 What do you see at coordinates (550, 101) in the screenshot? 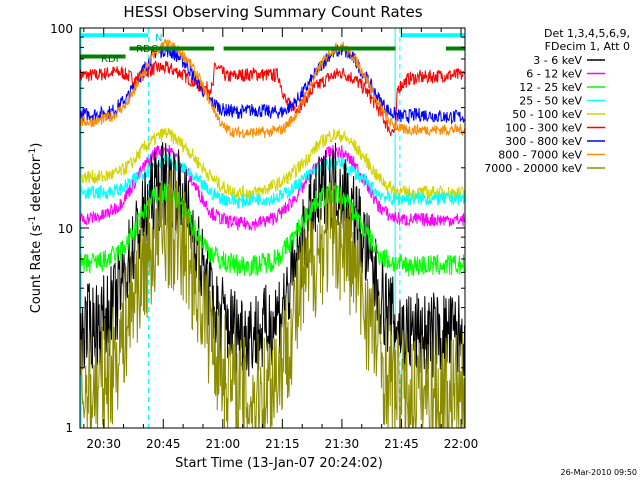
I see `legend-label-4: 25 - 50 keV` at bounding box center [550, 101].